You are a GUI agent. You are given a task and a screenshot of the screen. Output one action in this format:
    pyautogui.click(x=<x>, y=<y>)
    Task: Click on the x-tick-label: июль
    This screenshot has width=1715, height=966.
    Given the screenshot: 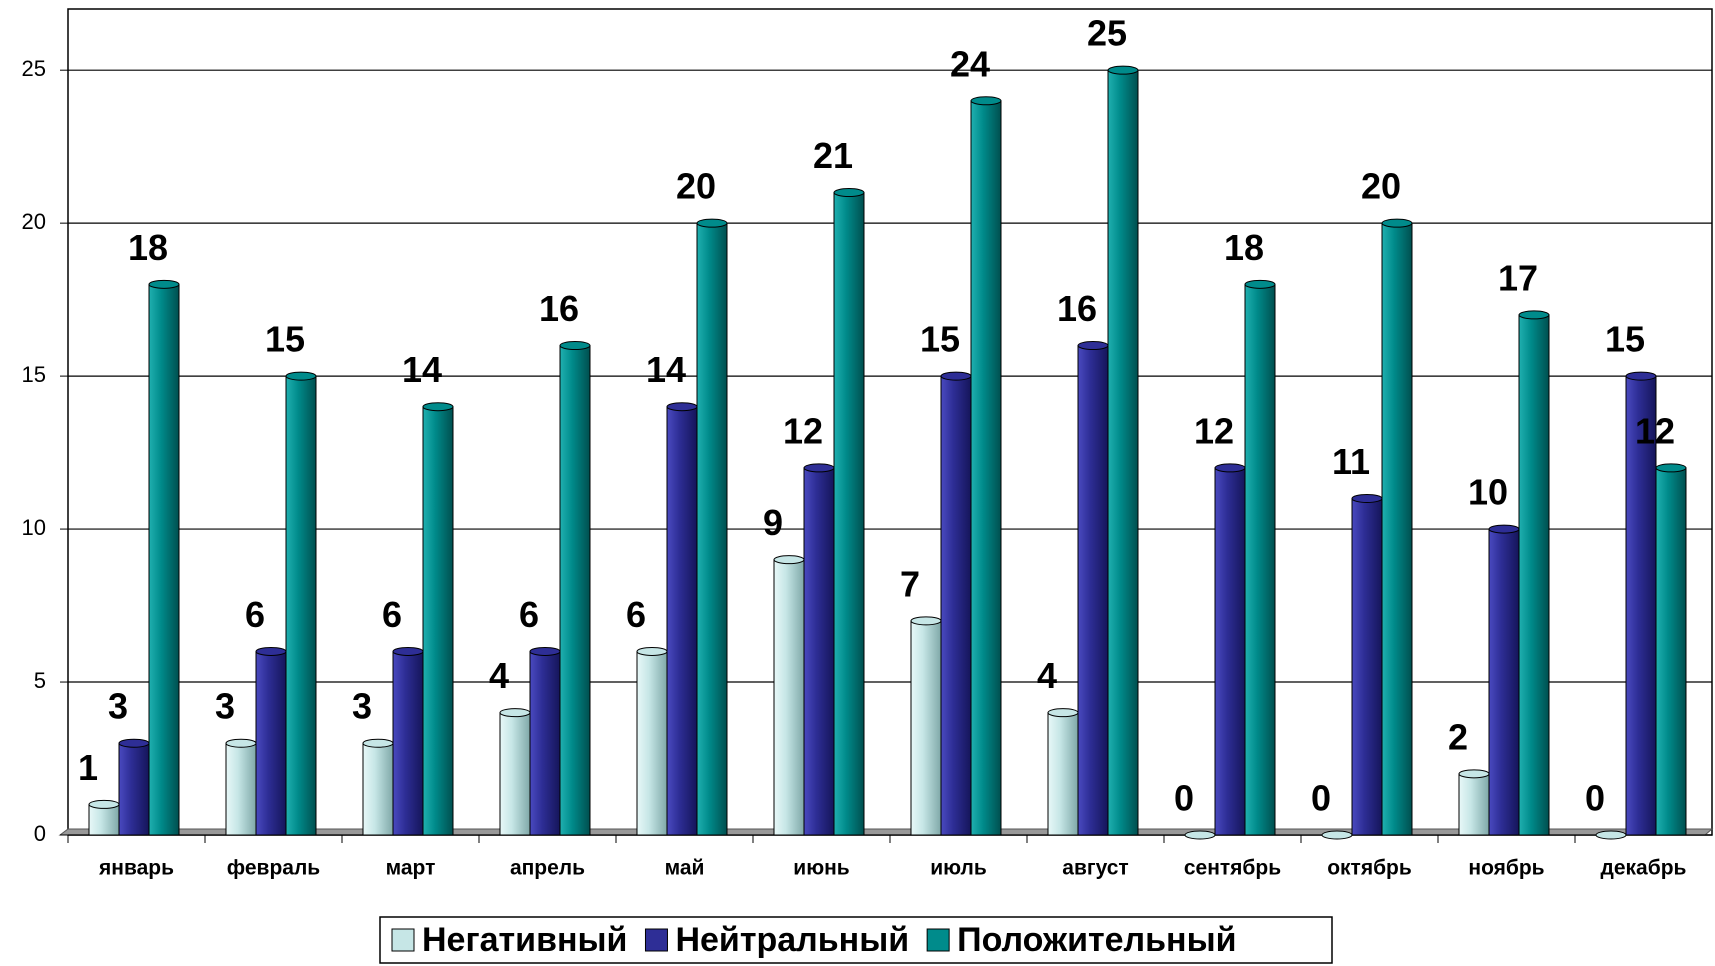 What is the action you would take?
    pyautogui.click(x=958, y=868)
    